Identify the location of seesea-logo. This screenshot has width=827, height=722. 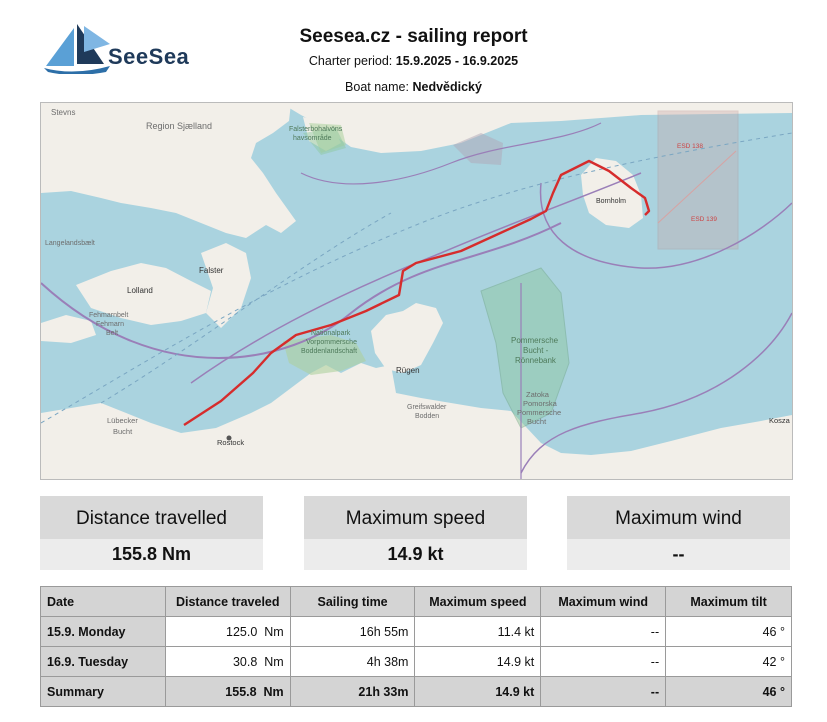
(114, 48).